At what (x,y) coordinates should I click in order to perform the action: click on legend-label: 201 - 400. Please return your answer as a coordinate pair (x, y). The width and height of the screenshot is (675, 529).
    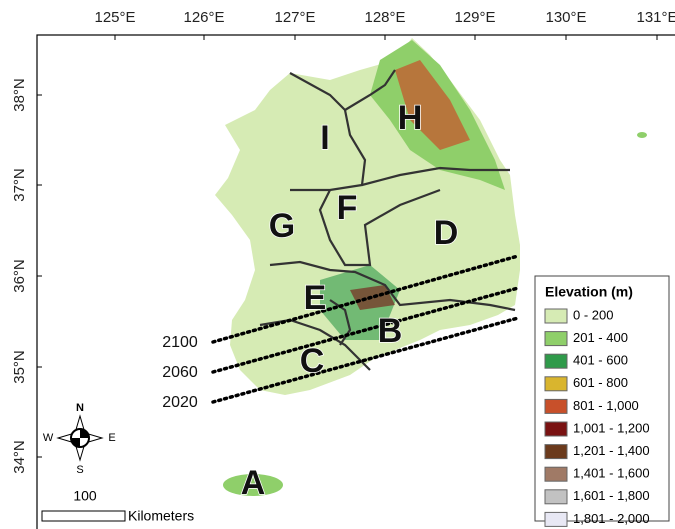
    Looking at the image, I should click on (600, 337).